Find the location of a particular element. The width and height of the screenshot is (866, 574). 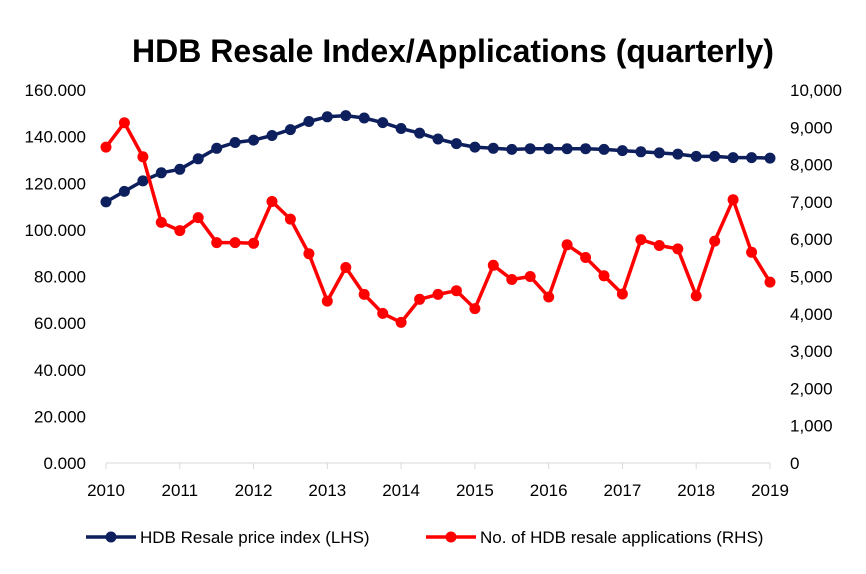

legend-label: HDB Resale price index (LHS) is located at coordinates (255, 537).